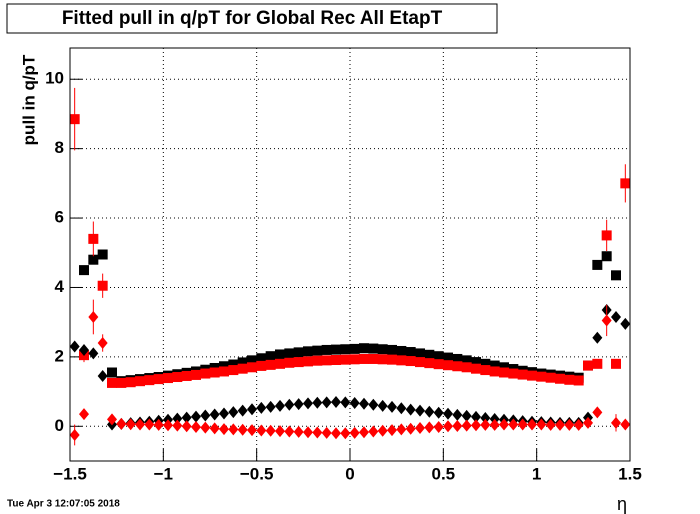 This screenshot has height=514, width=700. I want to click on y-axis-label: pull in q/pT, so click(28, 99).